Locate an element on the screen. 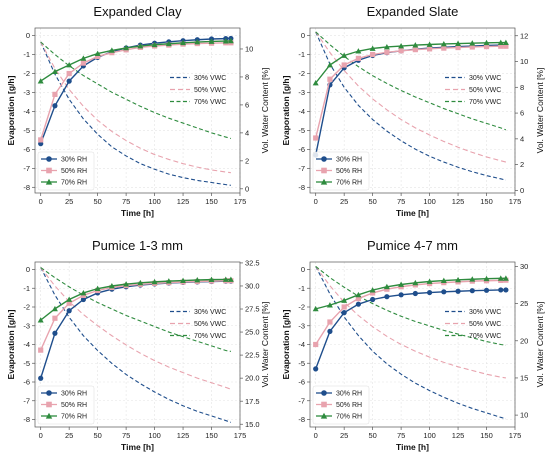  legend-label: 50% RH is located at coordinates (74, 171).